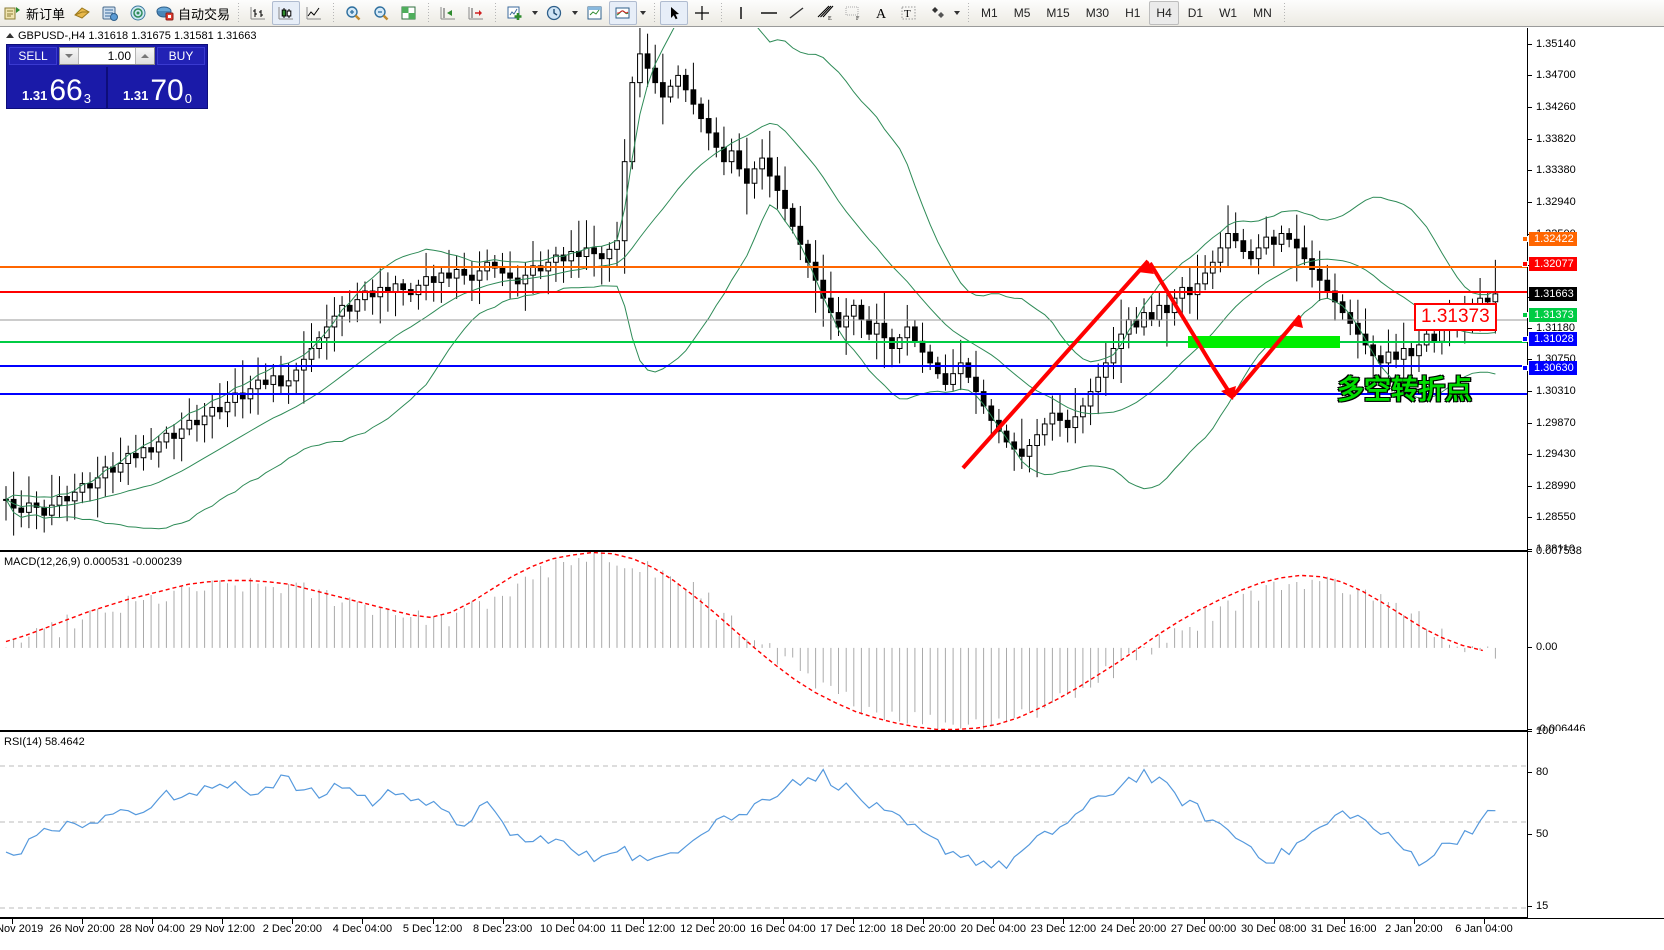 The image size is (1664, 950). Describe the element at coordinates (82, 929) in the screenshot. I see `time-tick-label: 26 Nov 20:00` at that location.